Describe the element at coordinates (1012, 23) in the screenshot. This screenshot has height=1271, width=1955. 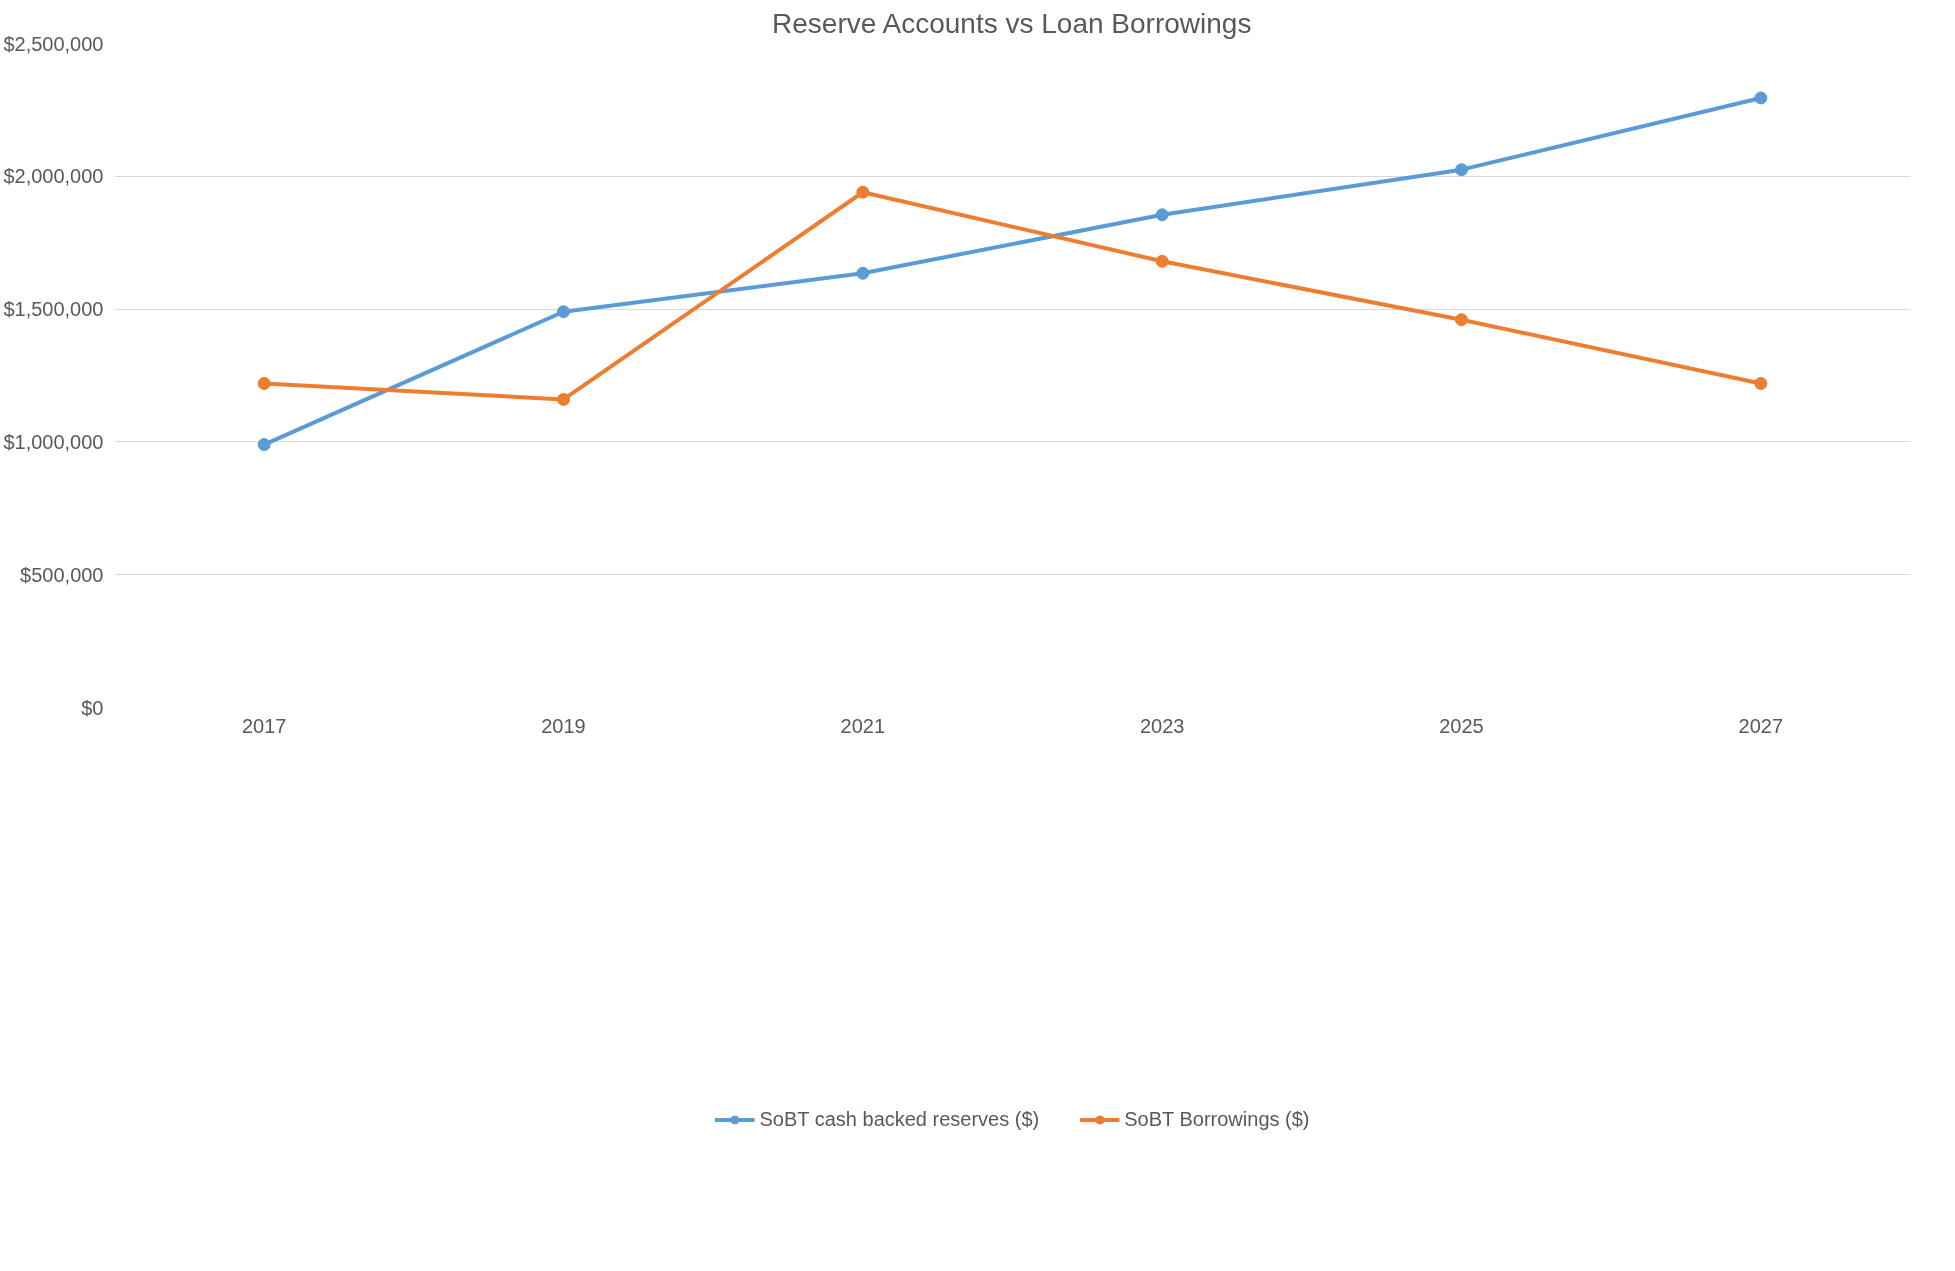
I see `chart-title: Reserve Accounts vs Loan Borrowings` at that location.